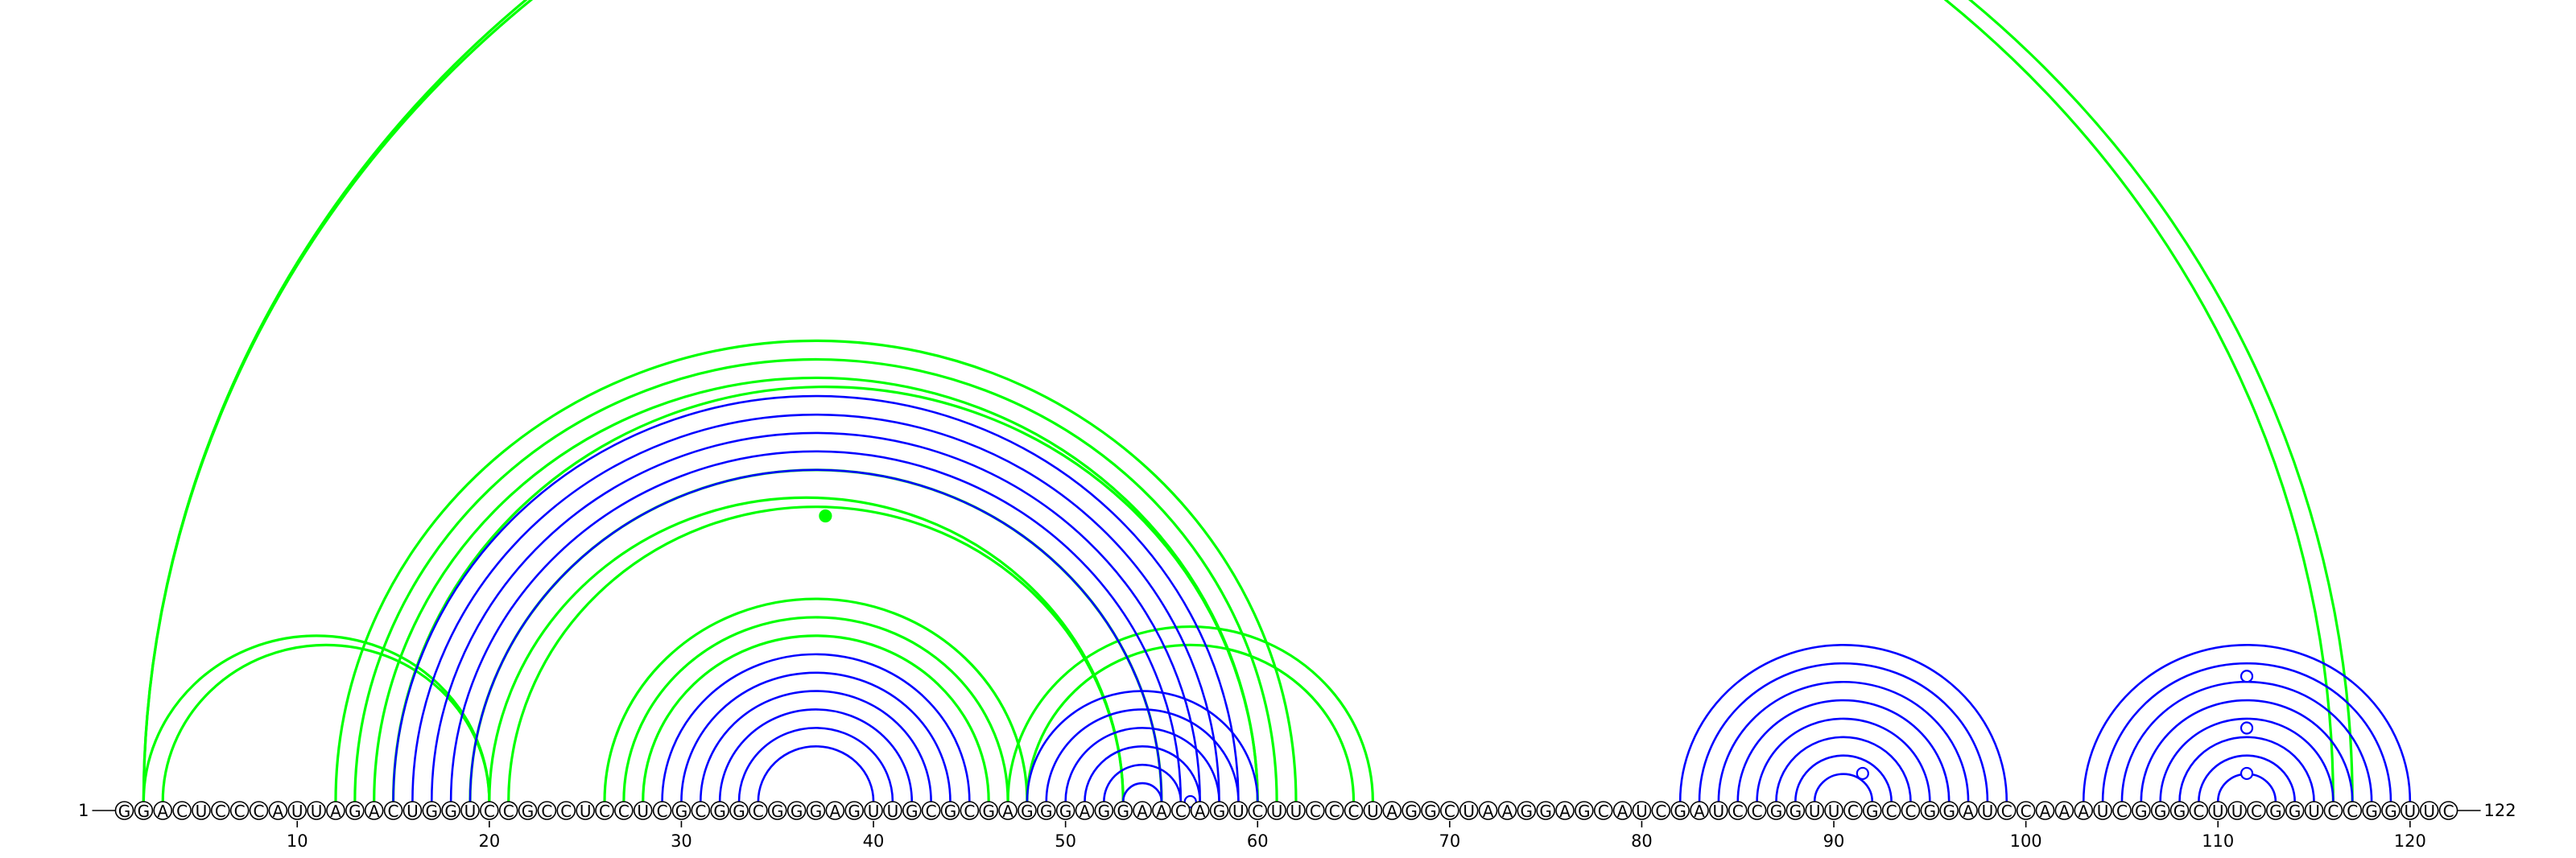 Image resolution: width=2576 pixels, height=858 pixels. Describe the element at coordinates (2500, 811) in the screenshot. I see `sequence-end-label: 122` at that location.